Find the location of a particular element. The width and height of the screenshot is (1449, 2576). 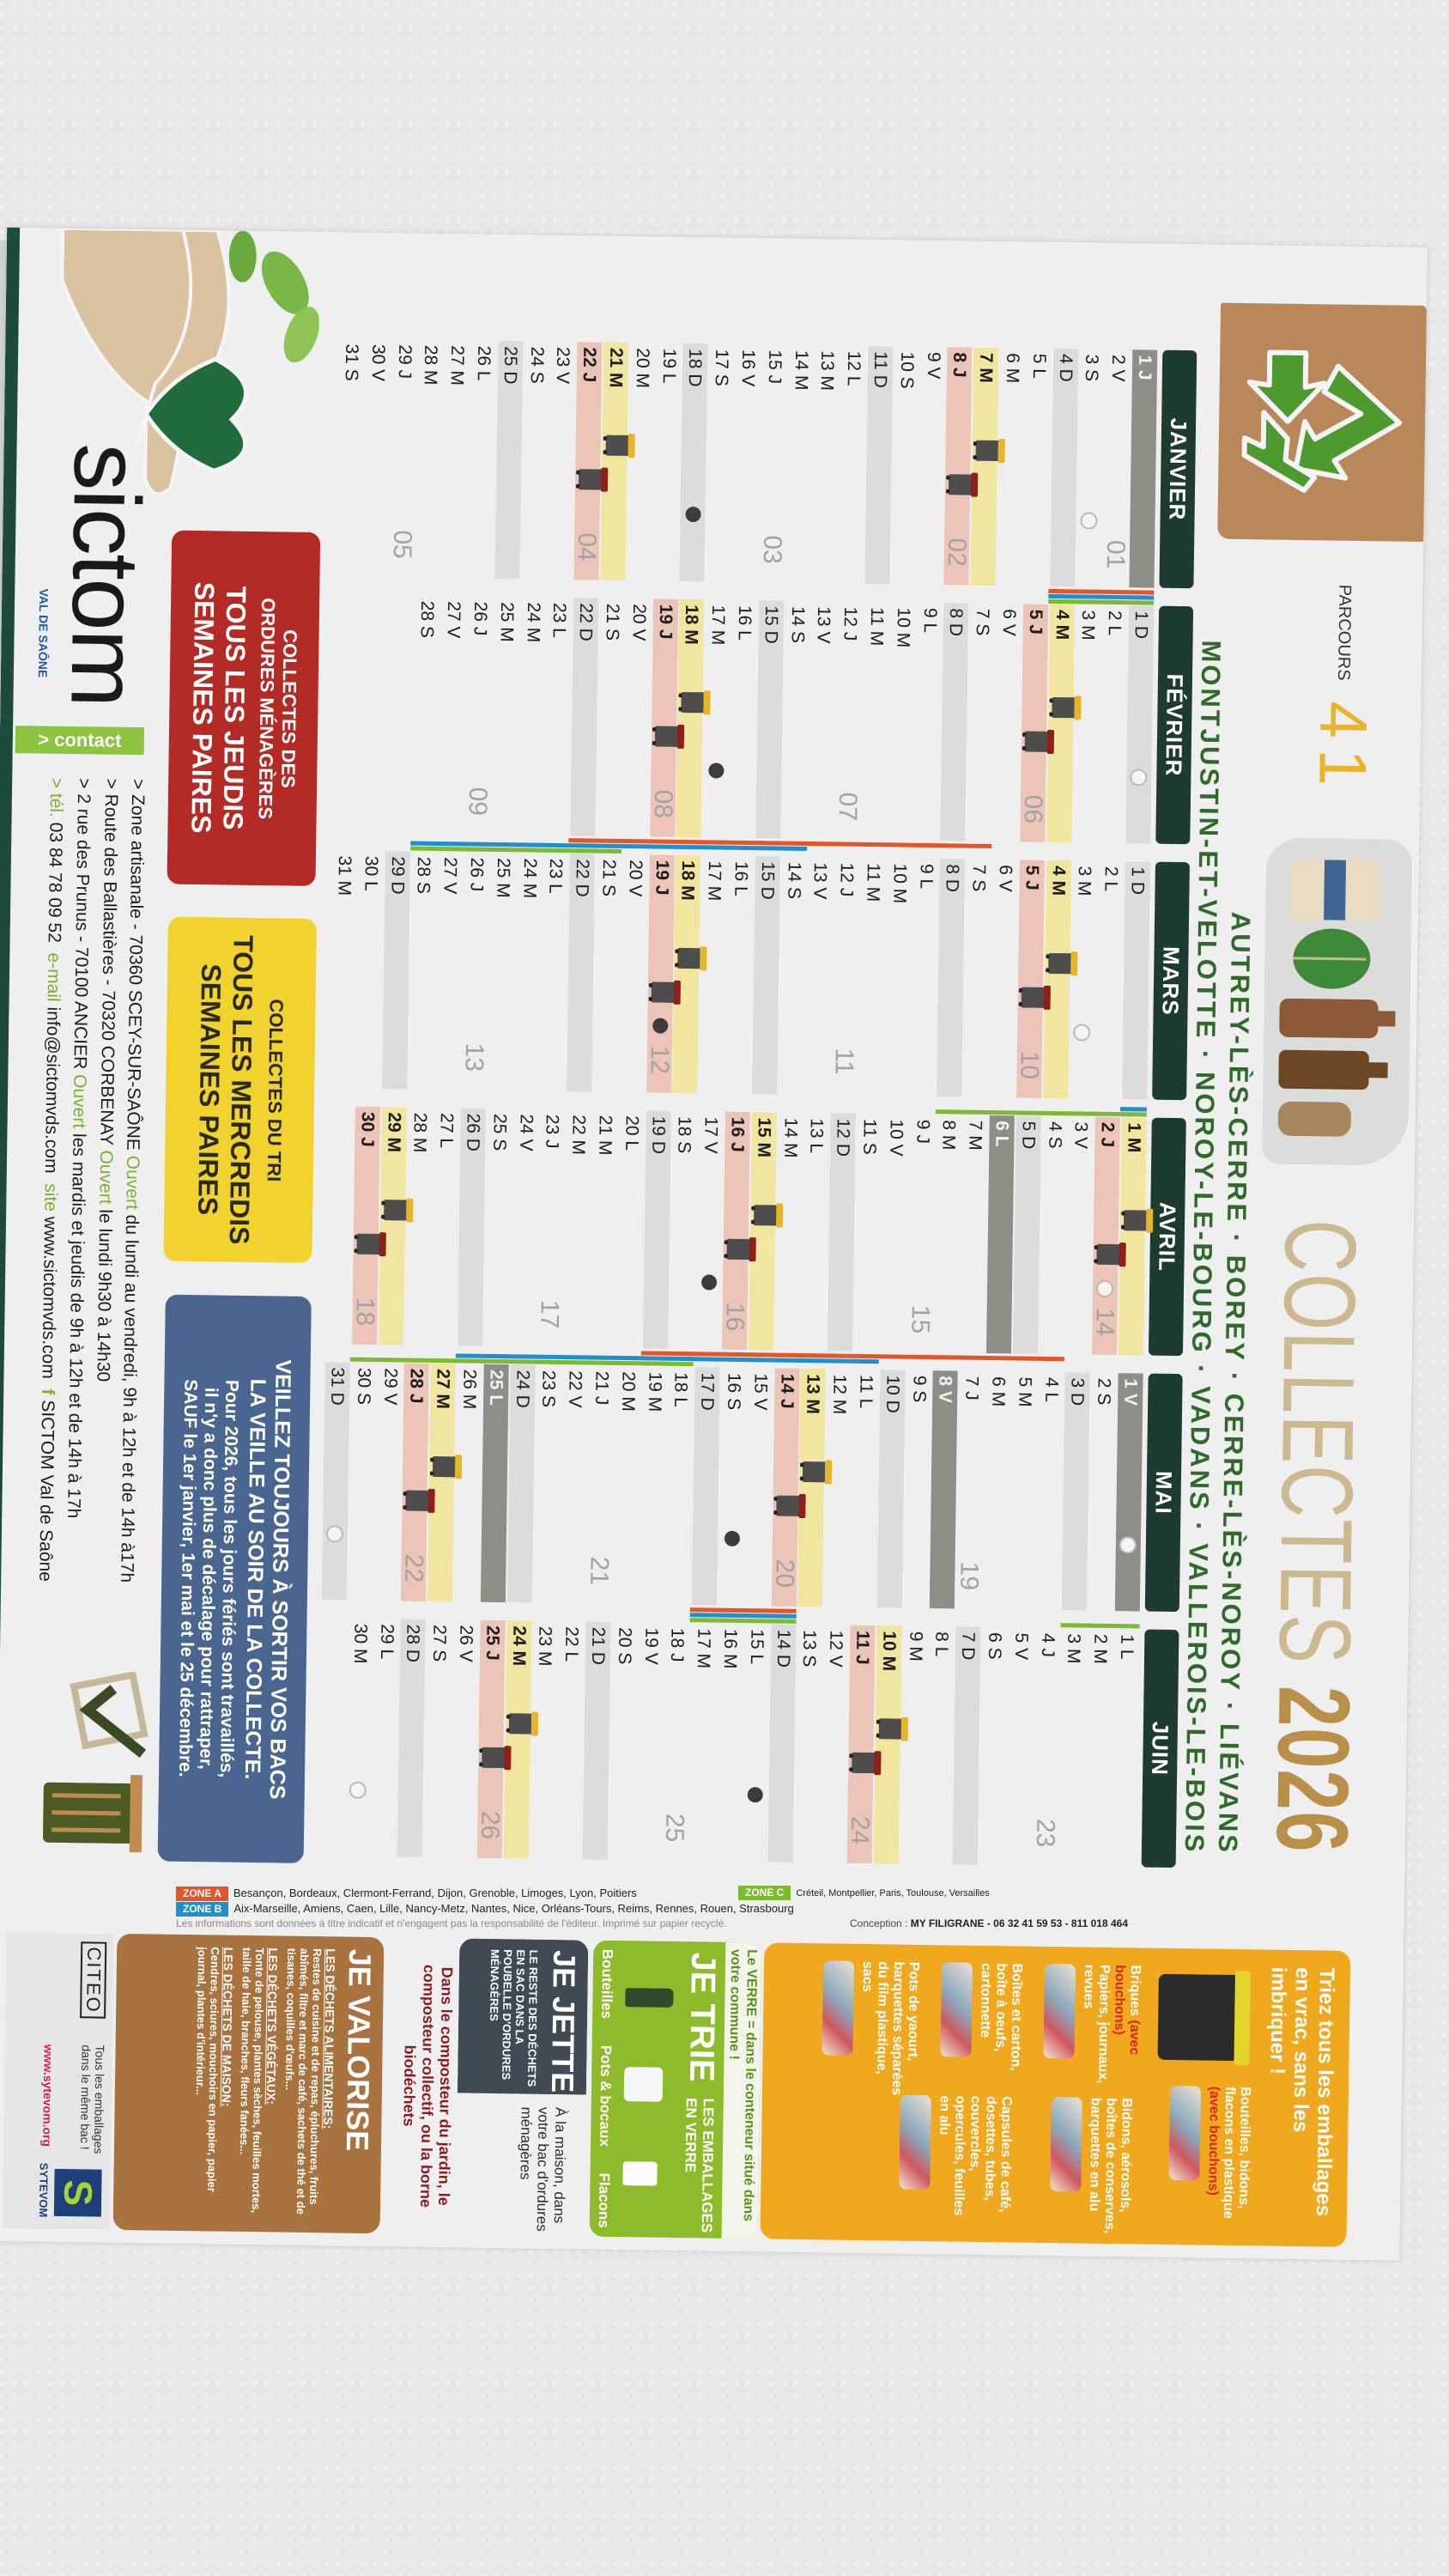

day-row: 12 M is located at coordinates (838, 1488).